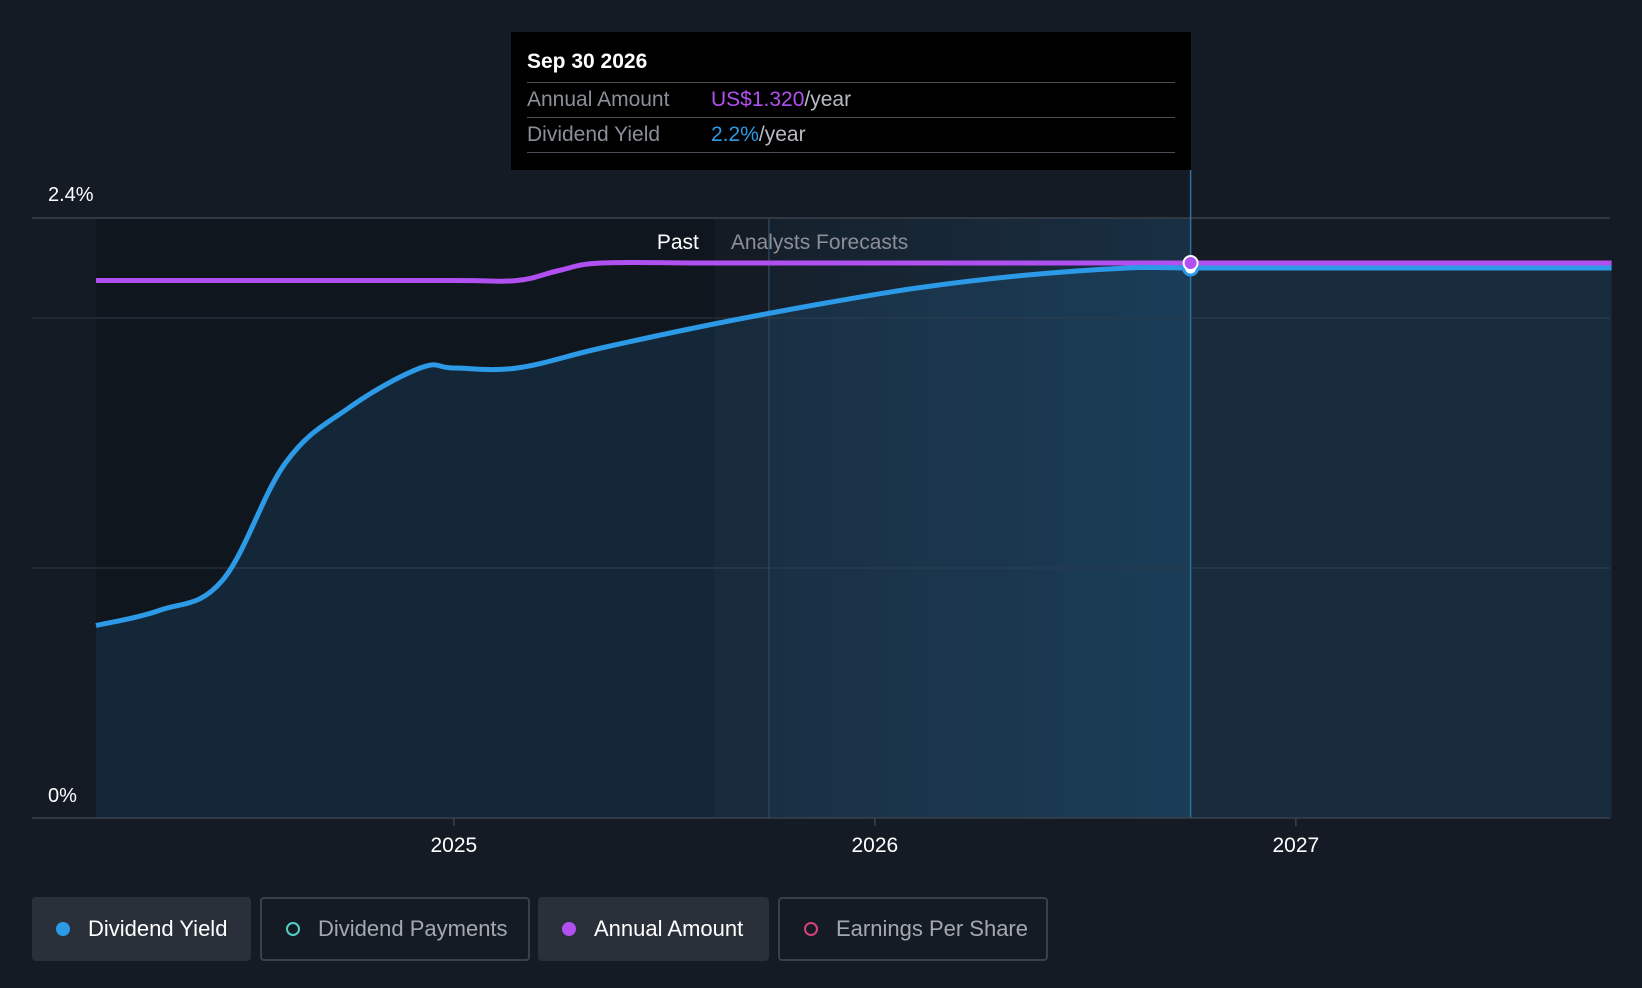  I want to click on tooltip-date: Sep 30 2026, so click(851, 57).